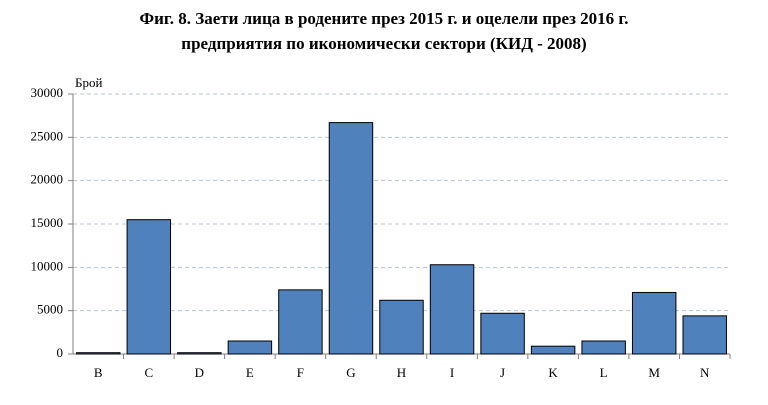 The height and width of the screenshot is (405, 768). What do you see at coordinates (350, 372) in the screenshot?
I see `x-tick-label: G` at bounding box center [350, 372].